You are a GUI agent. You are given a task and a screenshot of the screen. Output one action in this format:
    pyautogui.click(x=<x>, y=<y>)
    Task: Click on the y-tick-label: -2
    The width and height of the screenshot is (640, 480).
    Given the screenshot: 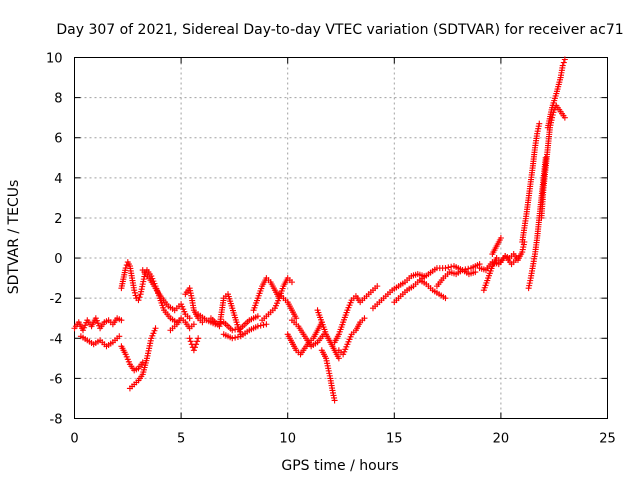 What is the action you would take?
    pyautogui.click(x=56, y=299)
    